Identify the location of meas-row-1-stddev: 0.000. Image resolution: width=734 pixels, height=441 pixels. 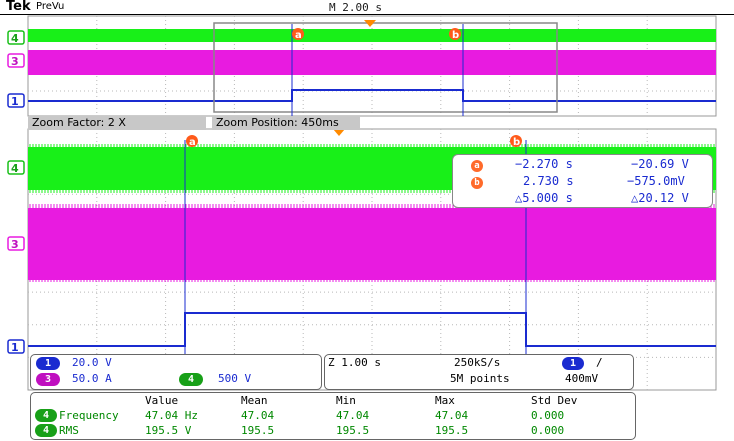
(548, 415).